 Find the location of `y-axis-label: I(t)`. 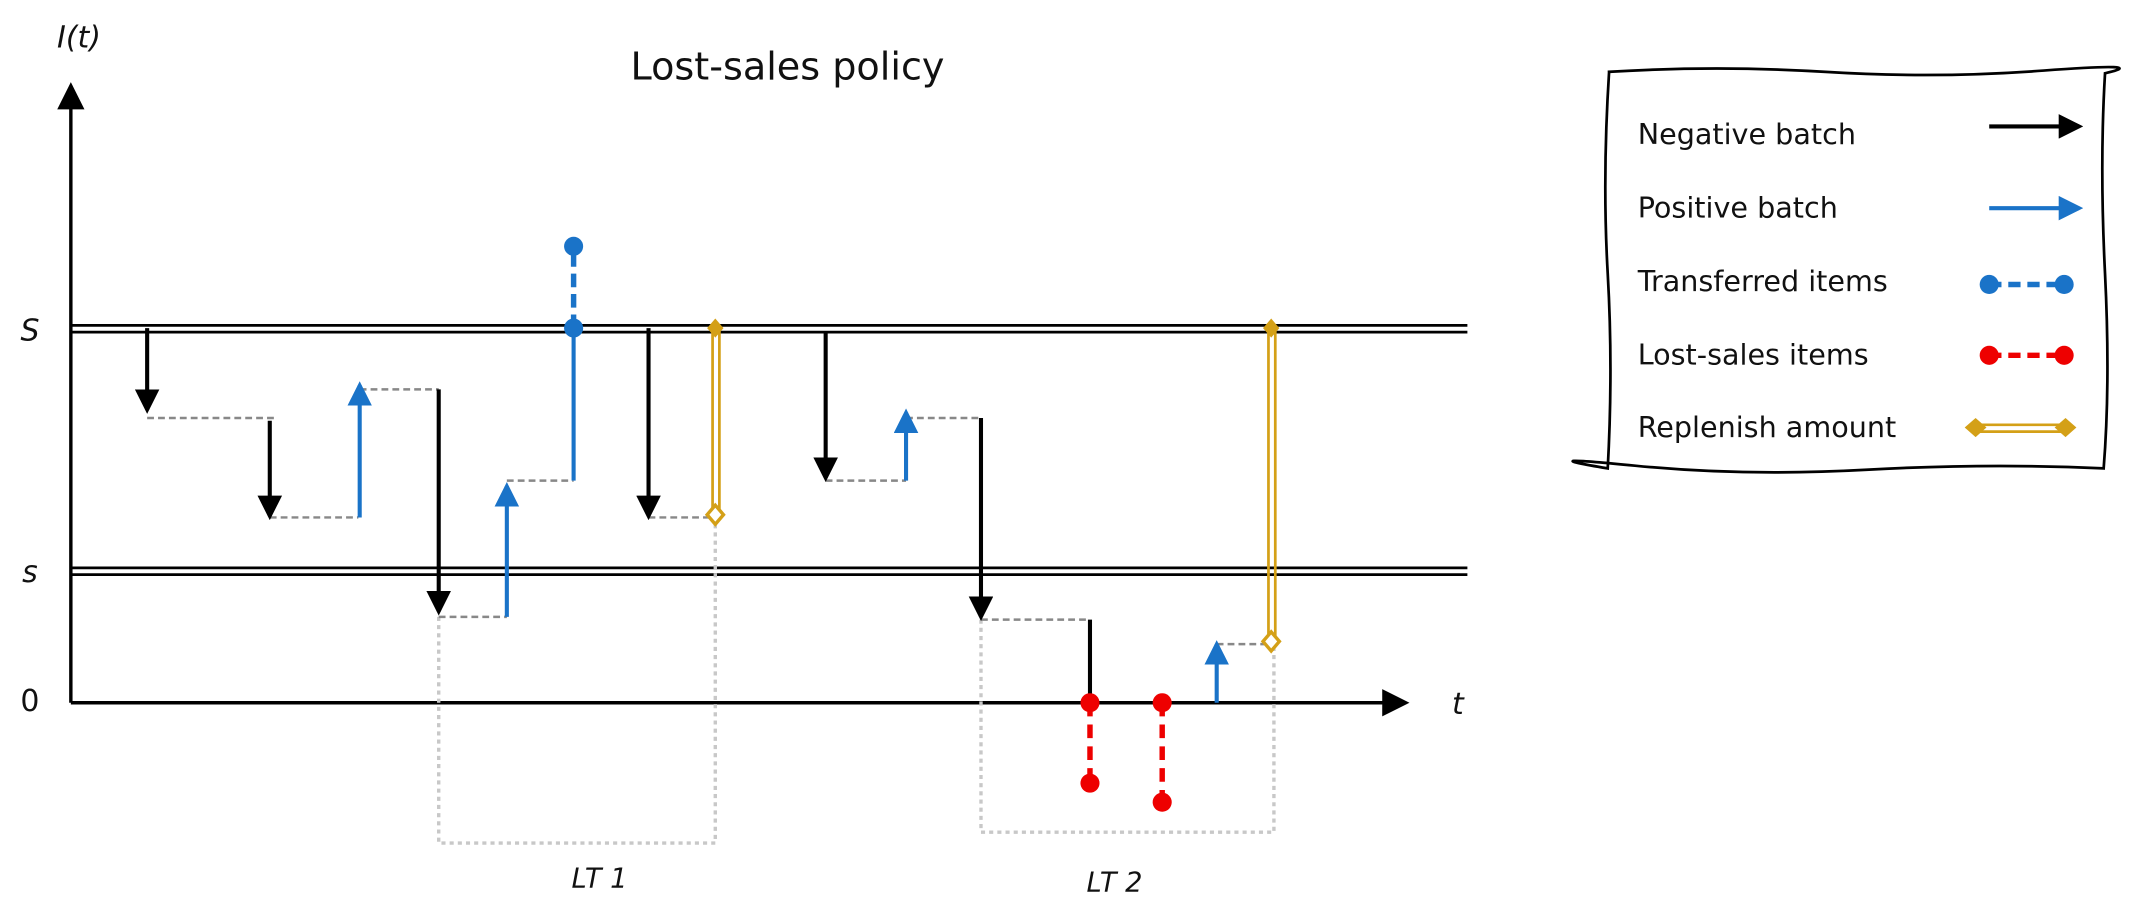

y-axis-label: I(t) is located at coordinates (79, 38).